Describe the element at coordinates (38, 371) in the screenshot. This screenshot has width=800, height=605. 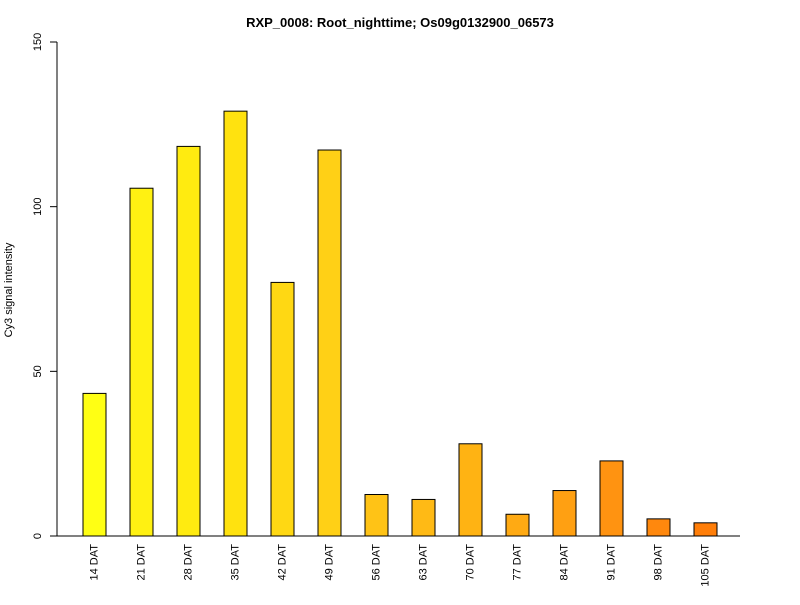
I see `y-tick-label: 50` at that location.